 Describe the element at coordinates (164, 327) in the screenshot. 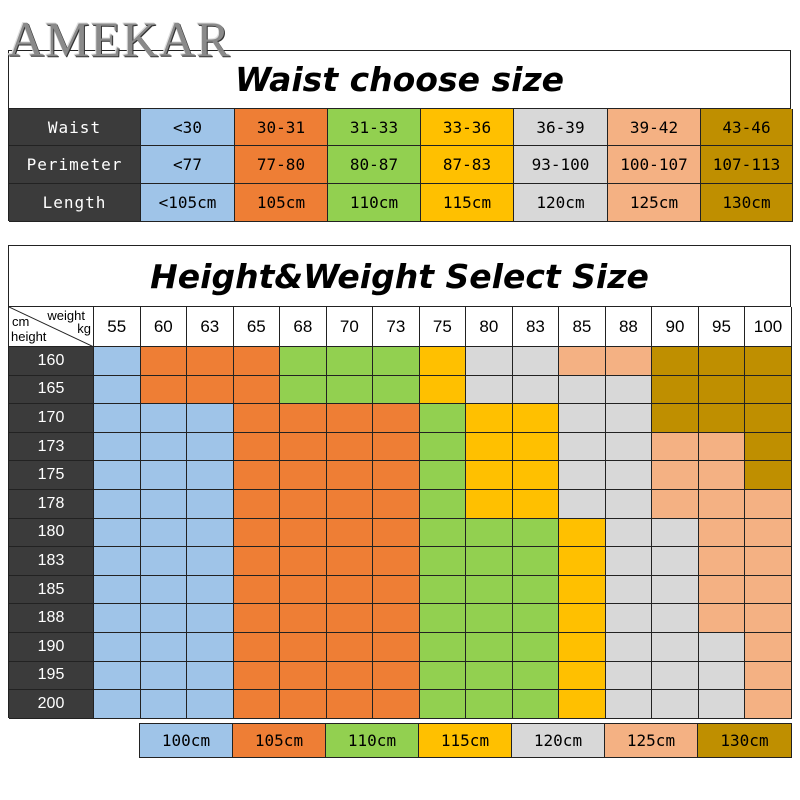

I see `weight-header-cell: 60` at that location.